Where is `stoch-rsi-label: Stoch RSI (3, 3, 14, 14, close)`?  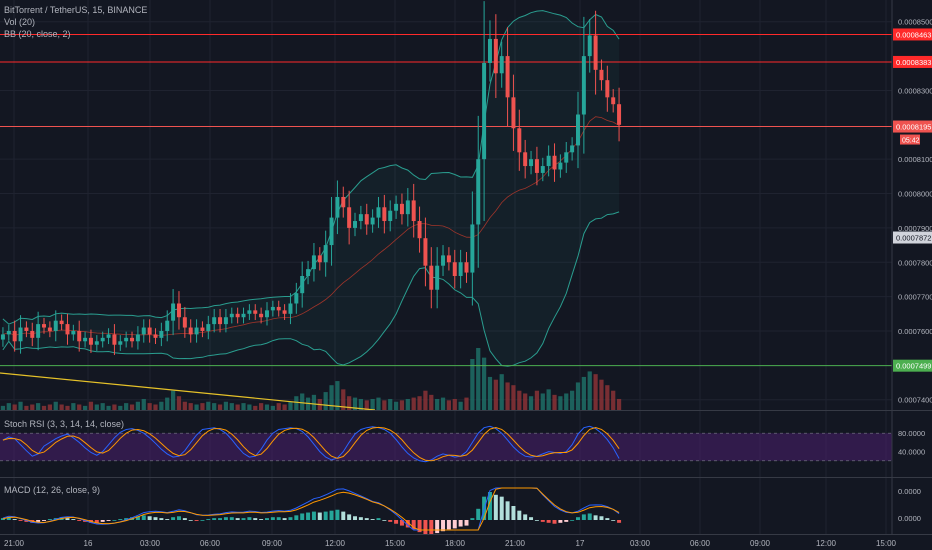 stoch-rsi-label: Stoch RSI (3, 3, 14, 14, close) is located at coordinates (64, 424).